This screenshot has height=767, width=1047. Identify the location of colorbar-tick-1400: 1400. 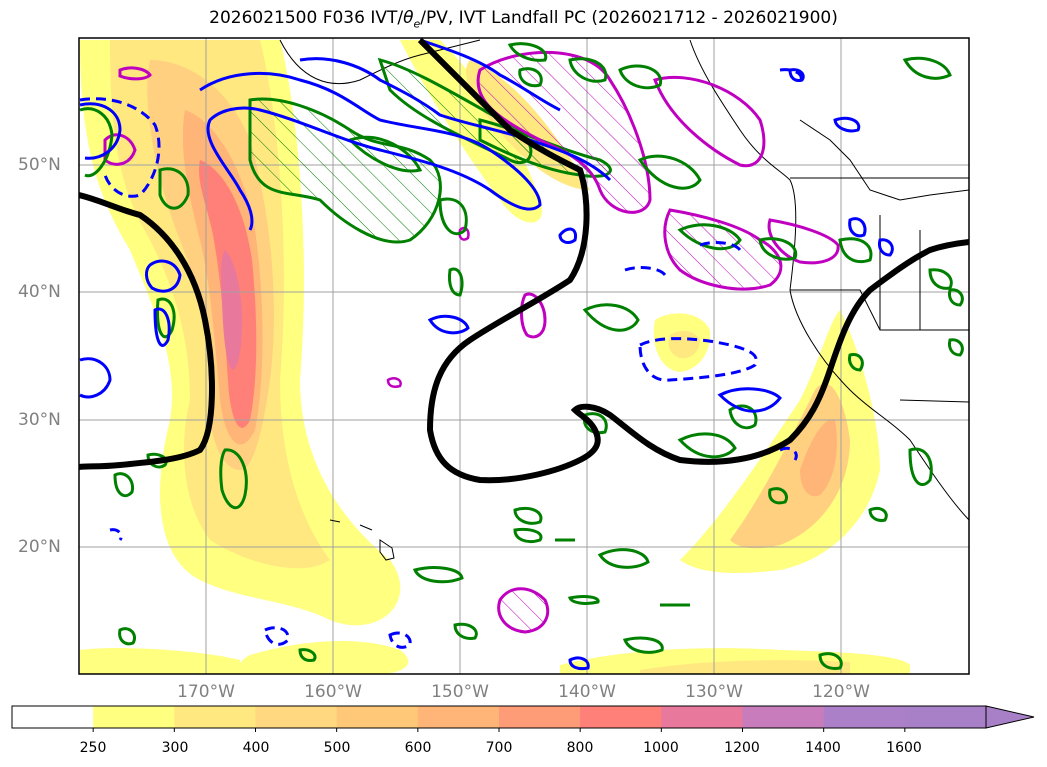
(823, 748).